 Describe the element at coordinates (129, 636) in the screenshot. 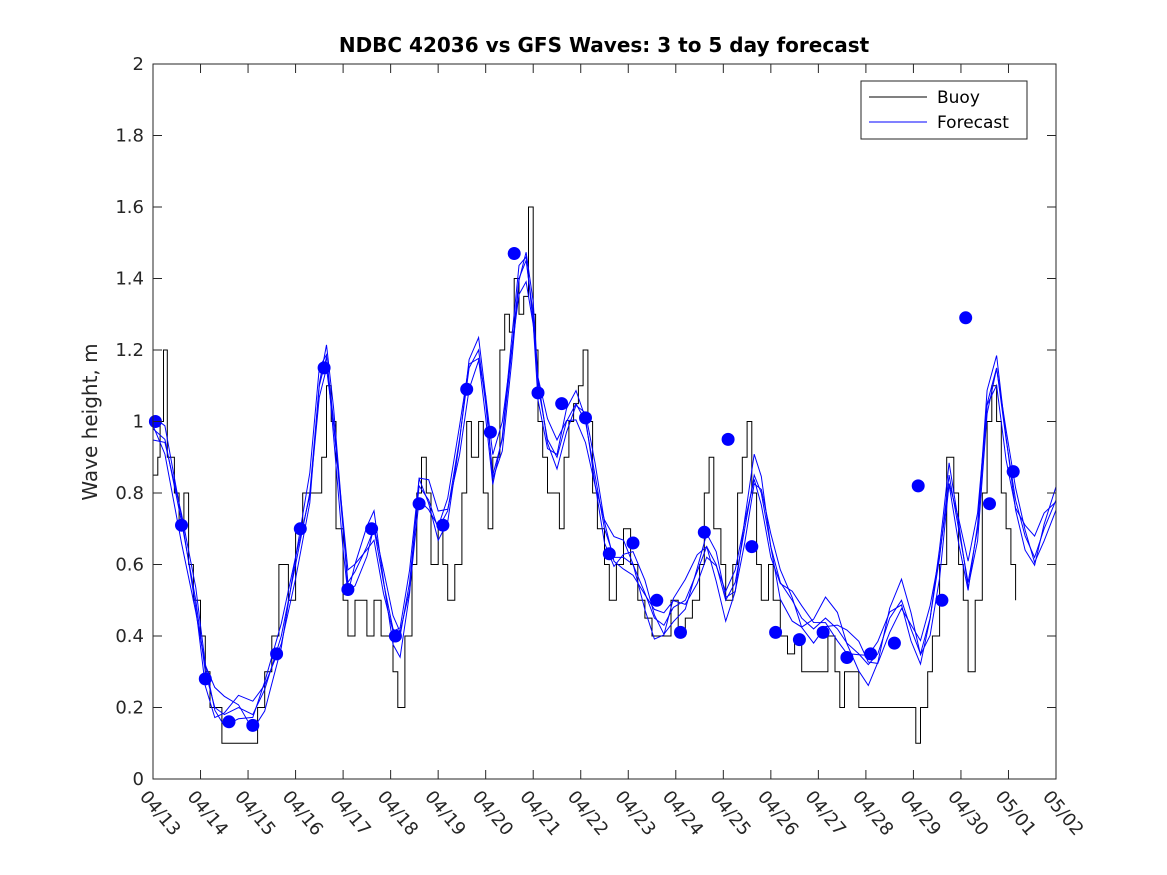

I see `y-tick-label: 0.4` at that location.